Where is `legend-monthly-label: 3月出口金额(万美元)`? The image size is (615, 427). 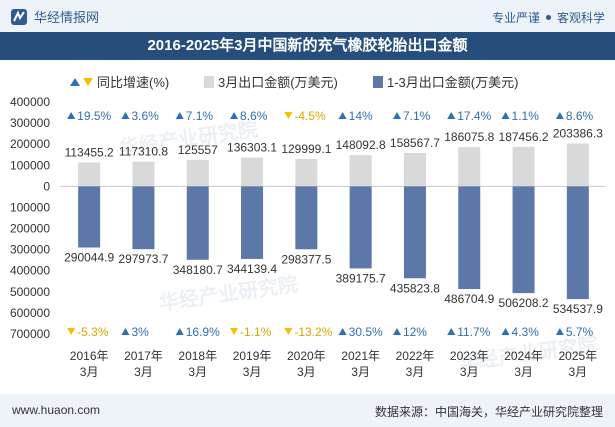
legend-monthly-label: 3月出口金额(万美元) is located at coordinates (278, 82).